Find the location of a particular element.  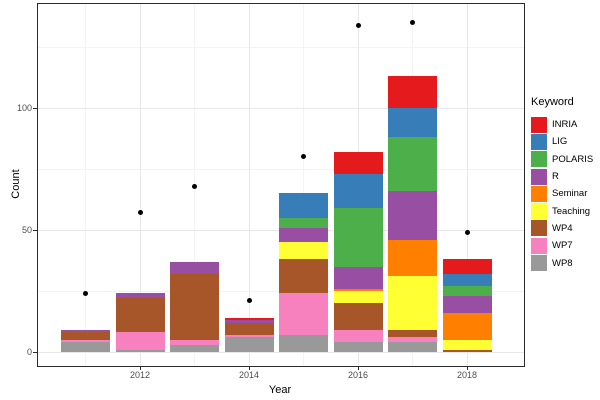

legend-item: LIG is located at coordinates (565, 141).